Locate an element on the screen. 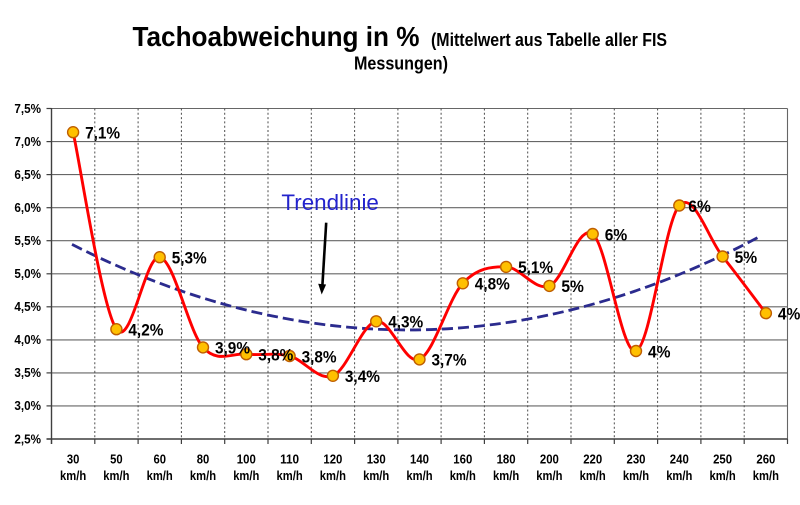 The width and height of the screenshot is (800, 505). svg-text: 230 is located at coordinates (636, 459).